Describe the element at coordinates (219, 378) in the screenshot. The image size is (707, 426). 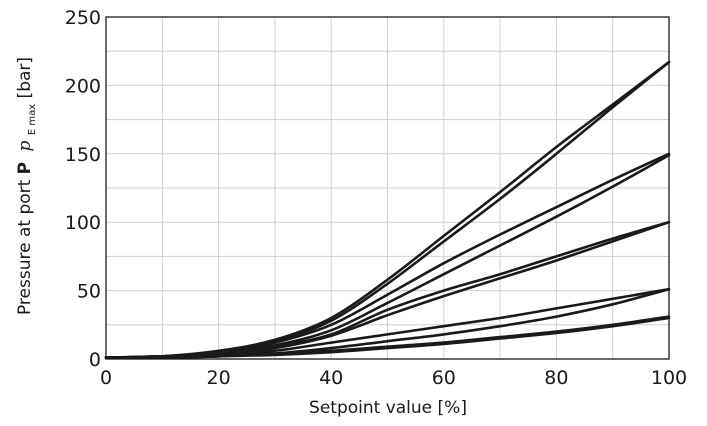
I see `x-tick-label: 20` at that location.